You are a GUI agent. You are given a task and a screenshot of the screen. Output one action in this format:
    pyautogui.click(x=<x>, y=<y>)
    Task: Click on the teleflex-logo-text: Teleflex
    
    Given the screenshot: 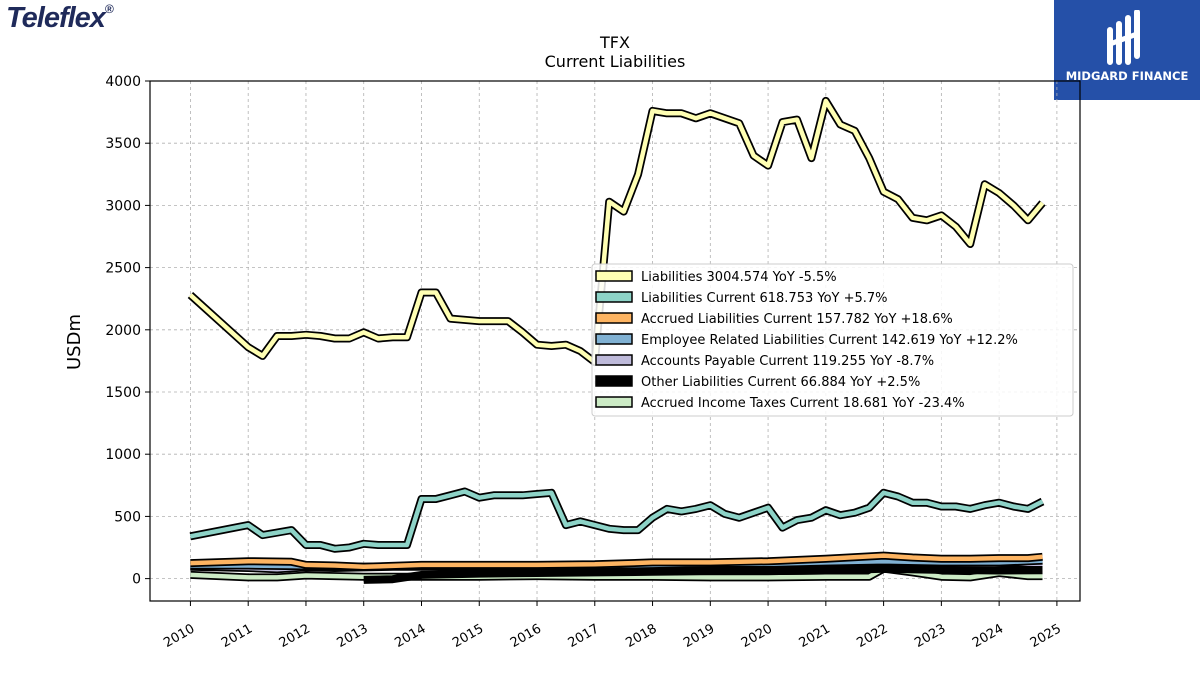 What is the action you would take?
    pyautogui.click(x=56, y=18)
    